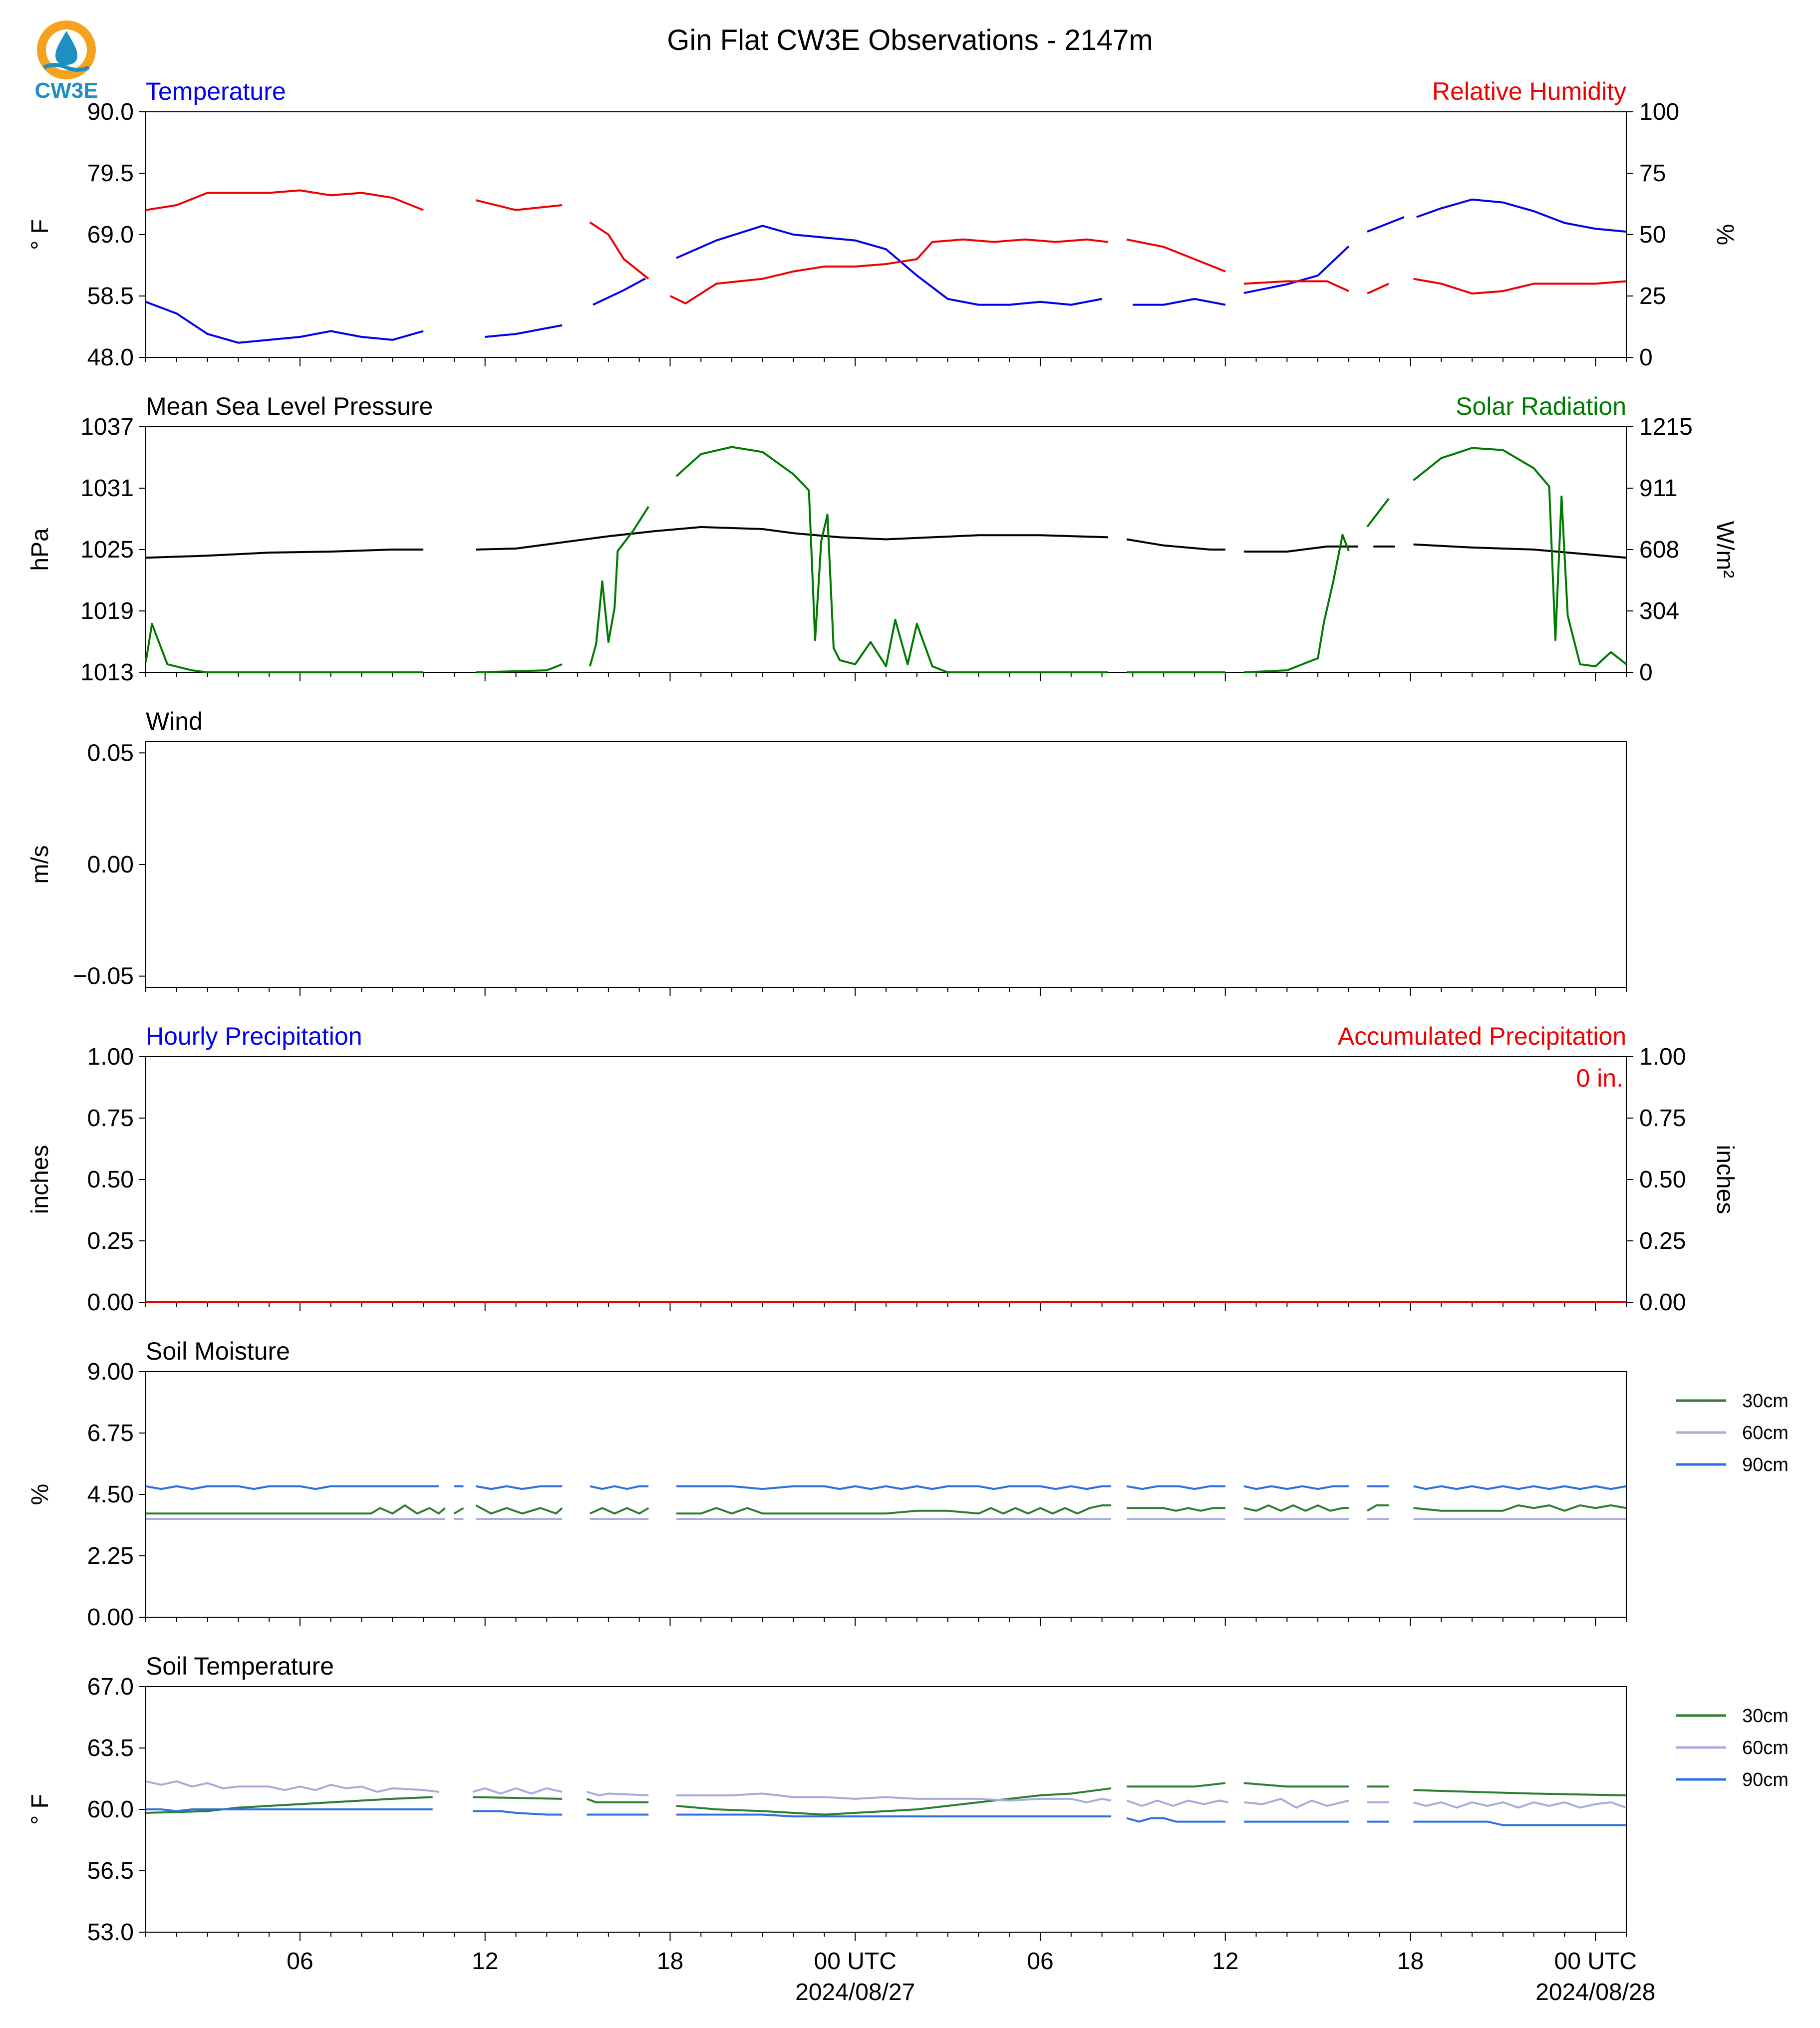  I want to click on y-left-tick-label: 69.0, so click(110, 235).